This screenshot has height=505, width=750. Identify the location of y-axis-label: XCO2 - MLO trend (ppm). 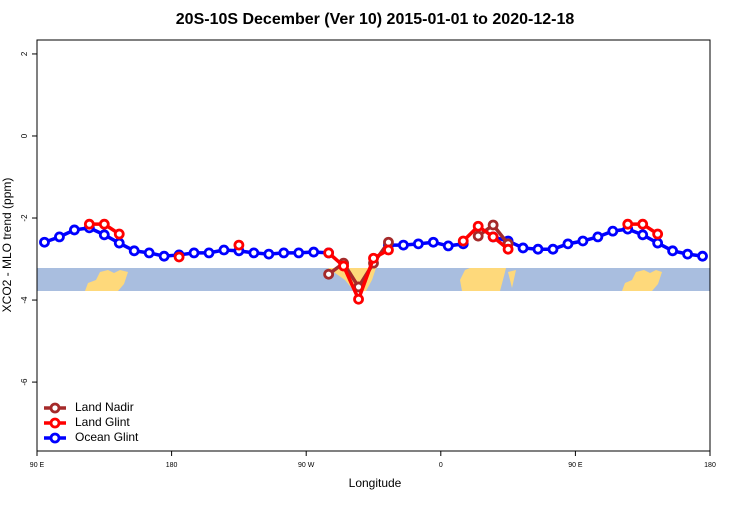
(7, 245).